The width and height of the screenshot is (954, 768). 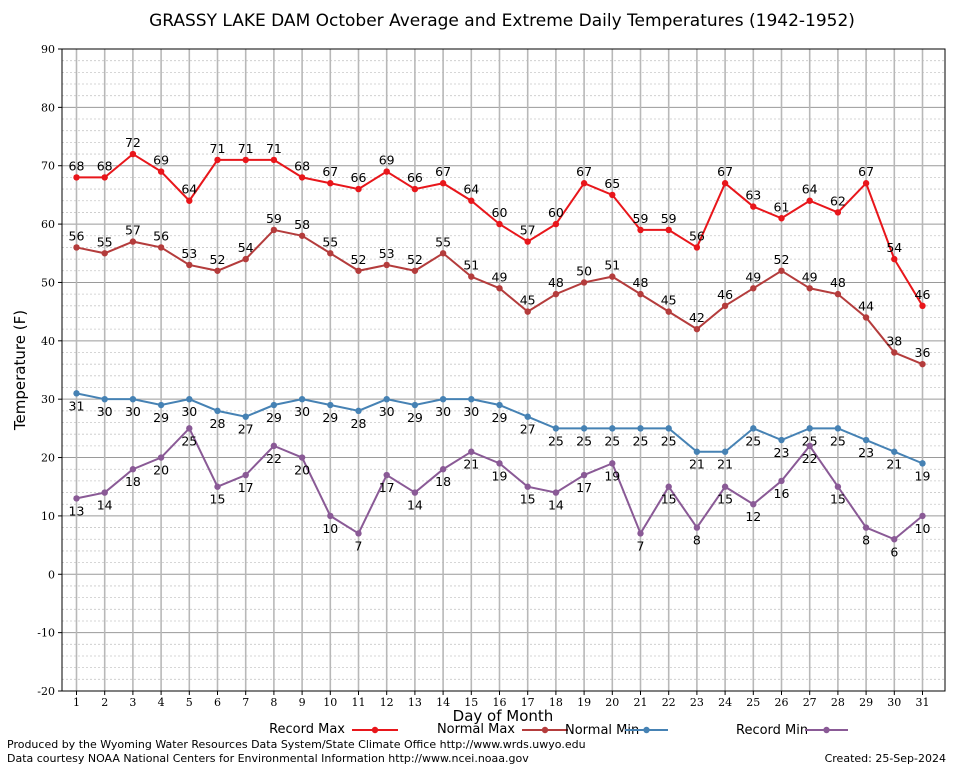 What do you see at coordinates (669, 300) in the screenshot?
I see `data-label-normal-max: 45` at bounding box center [669, 300].